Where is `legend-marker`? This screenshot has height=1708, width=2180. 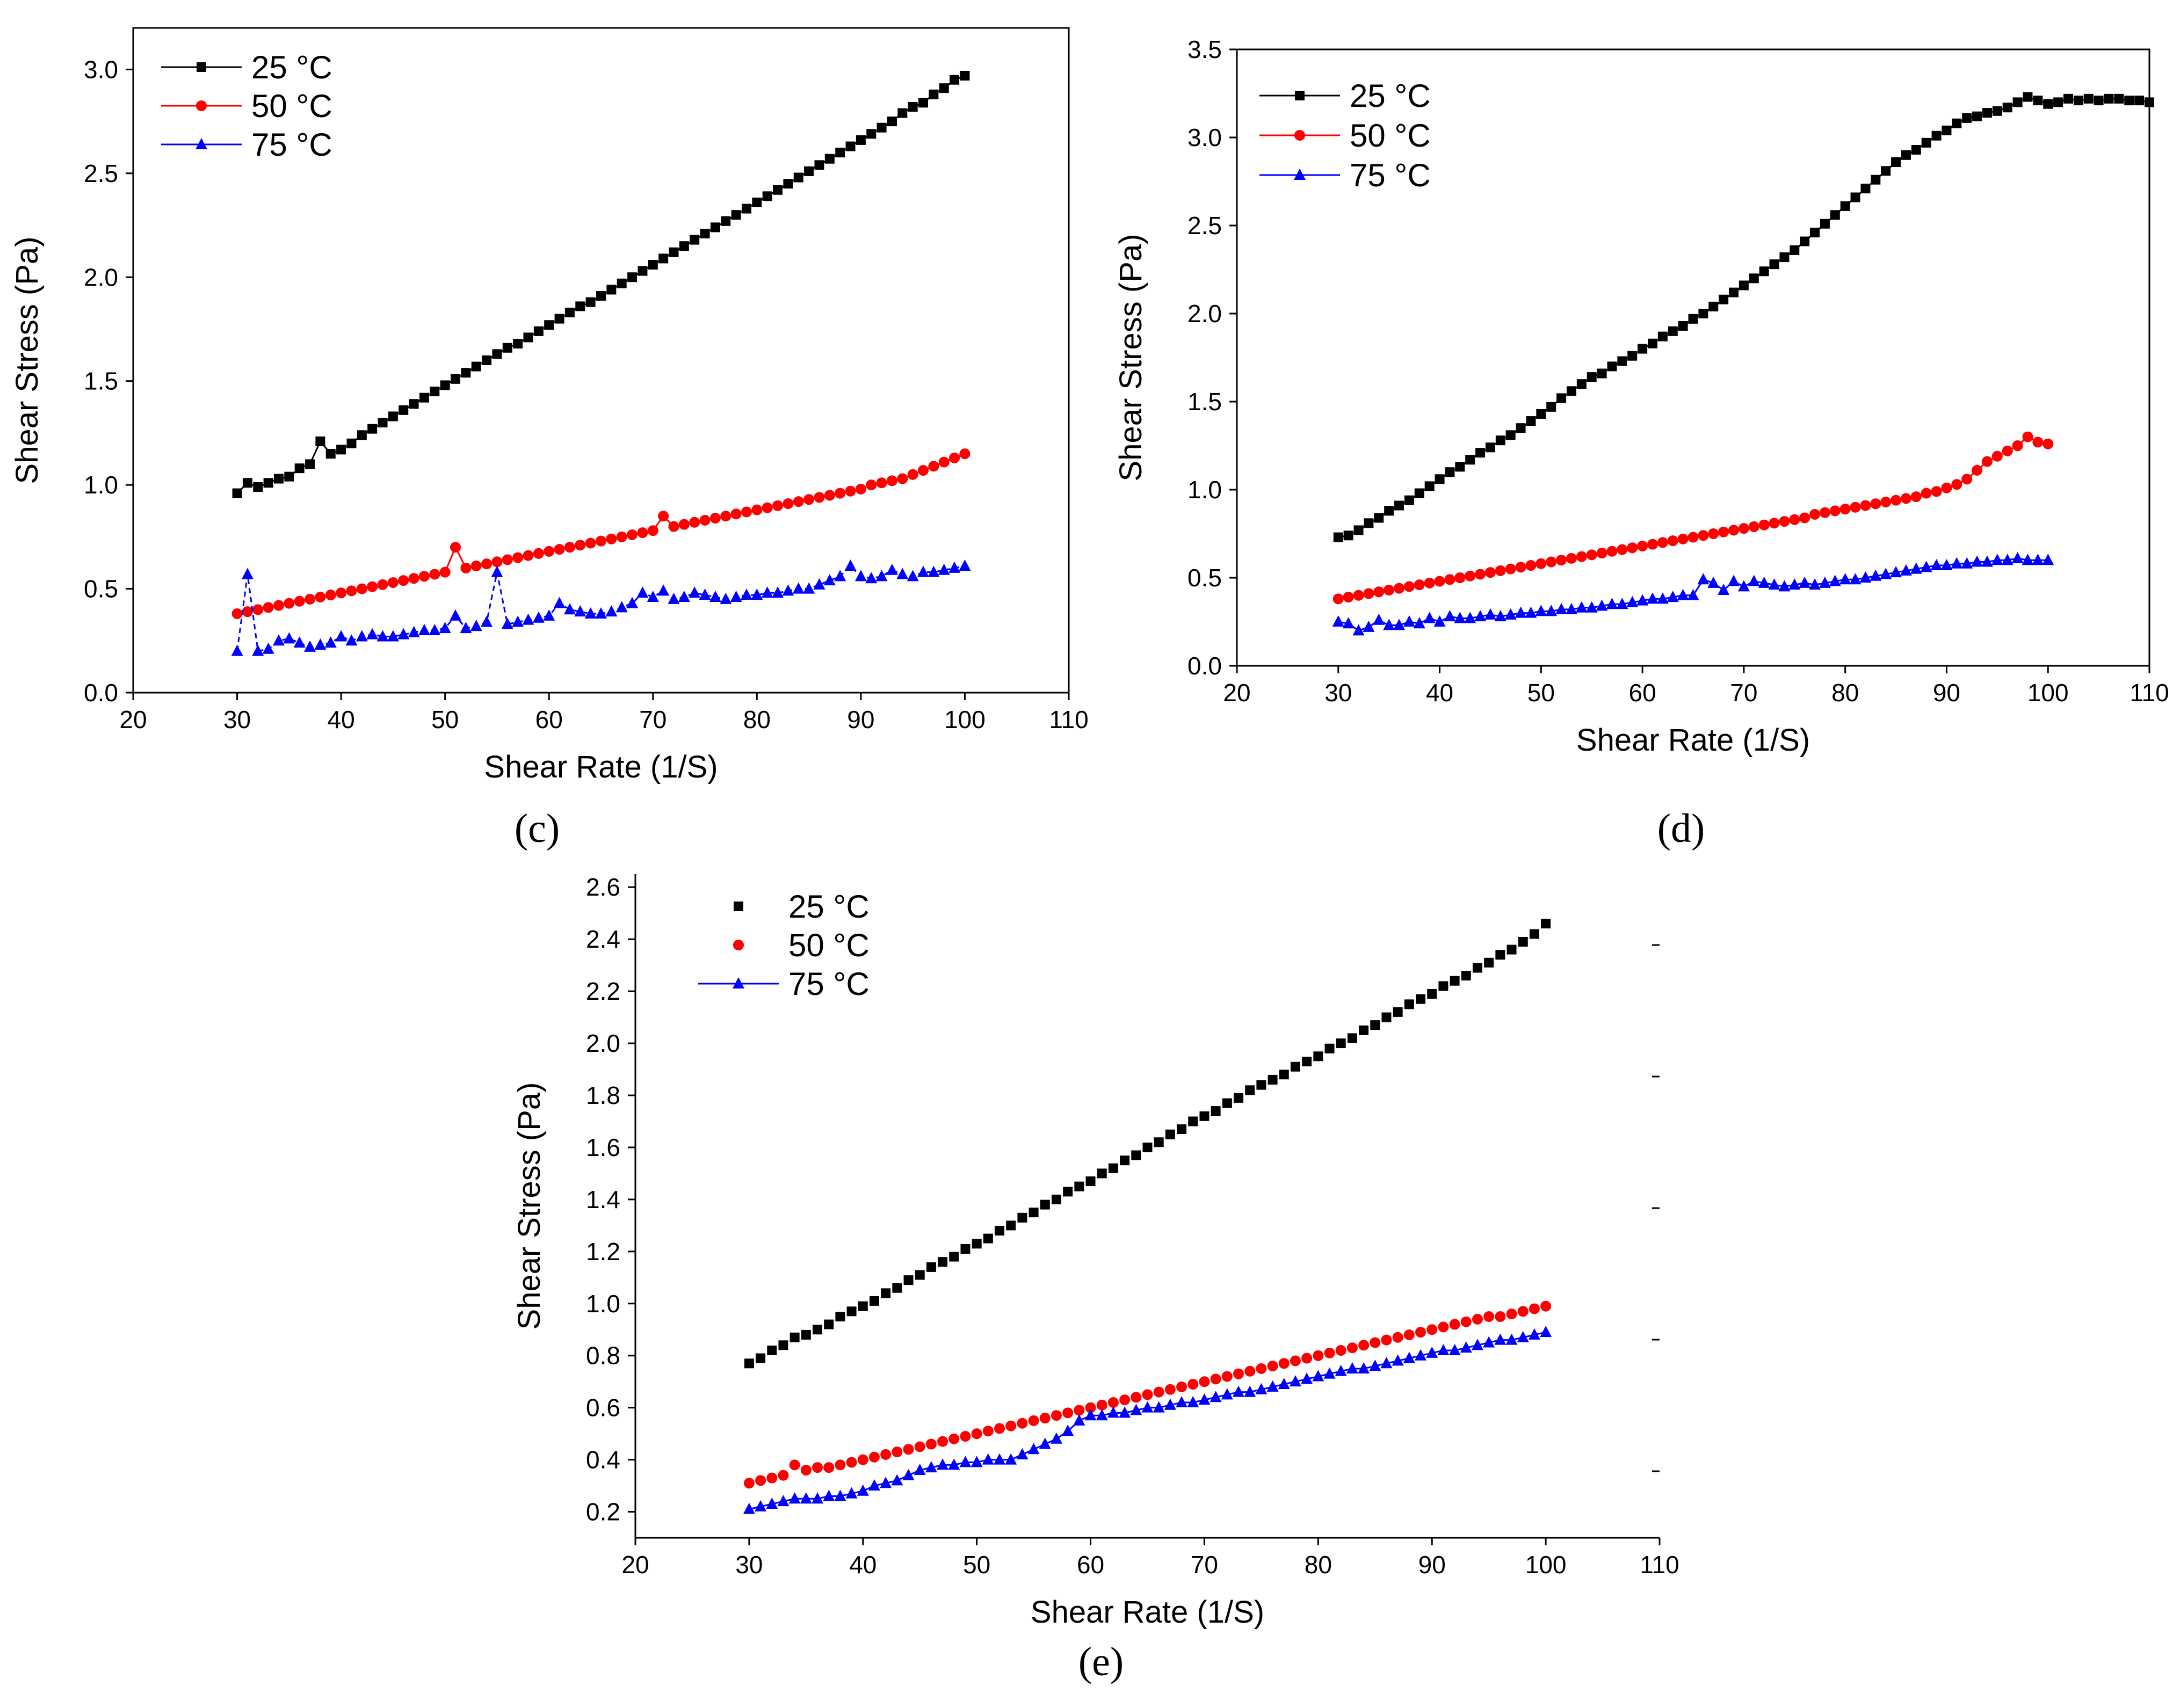
legend-marker is located at coordinates (1299, 135).